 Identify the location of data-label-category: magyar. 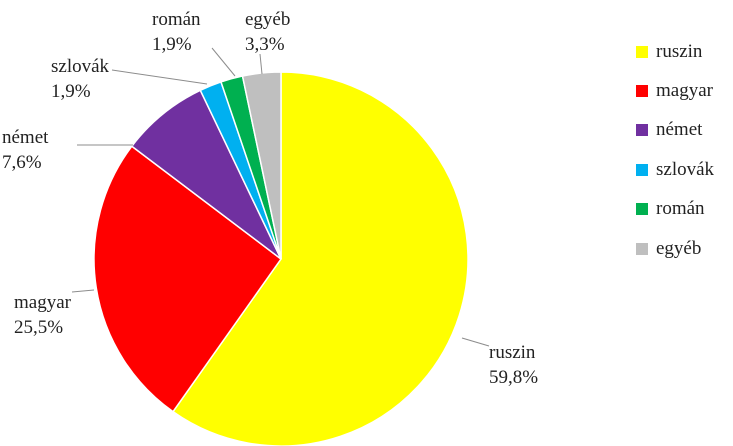
(43, 302).